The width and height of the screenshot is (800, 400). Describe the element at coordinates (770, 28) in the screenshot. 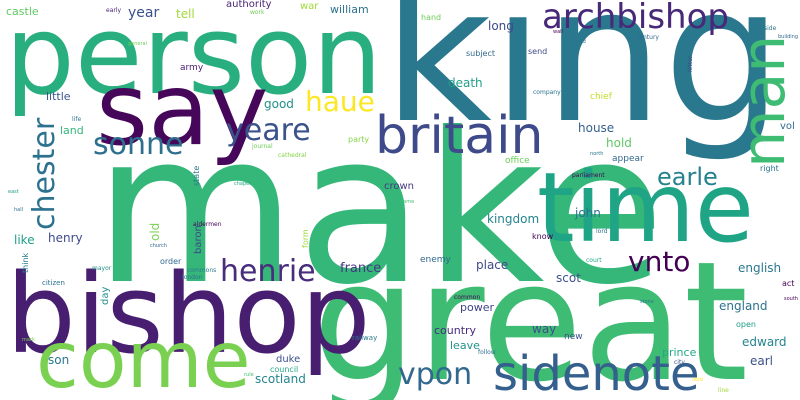

I see `word-side: side` at that location.